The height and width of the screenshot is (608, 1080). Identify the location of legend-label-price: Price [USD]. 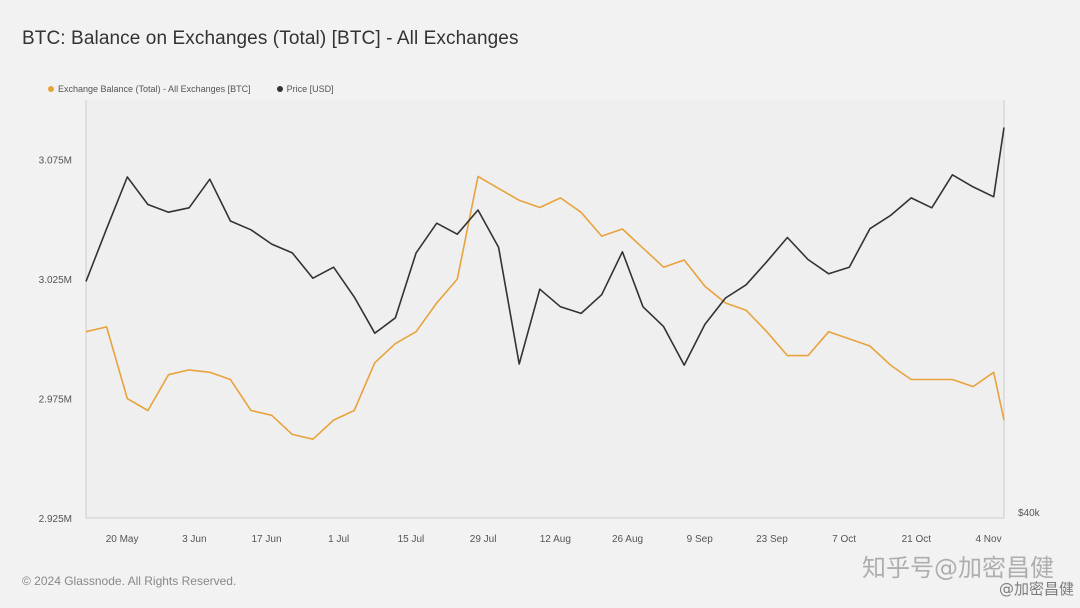
(310, 89).